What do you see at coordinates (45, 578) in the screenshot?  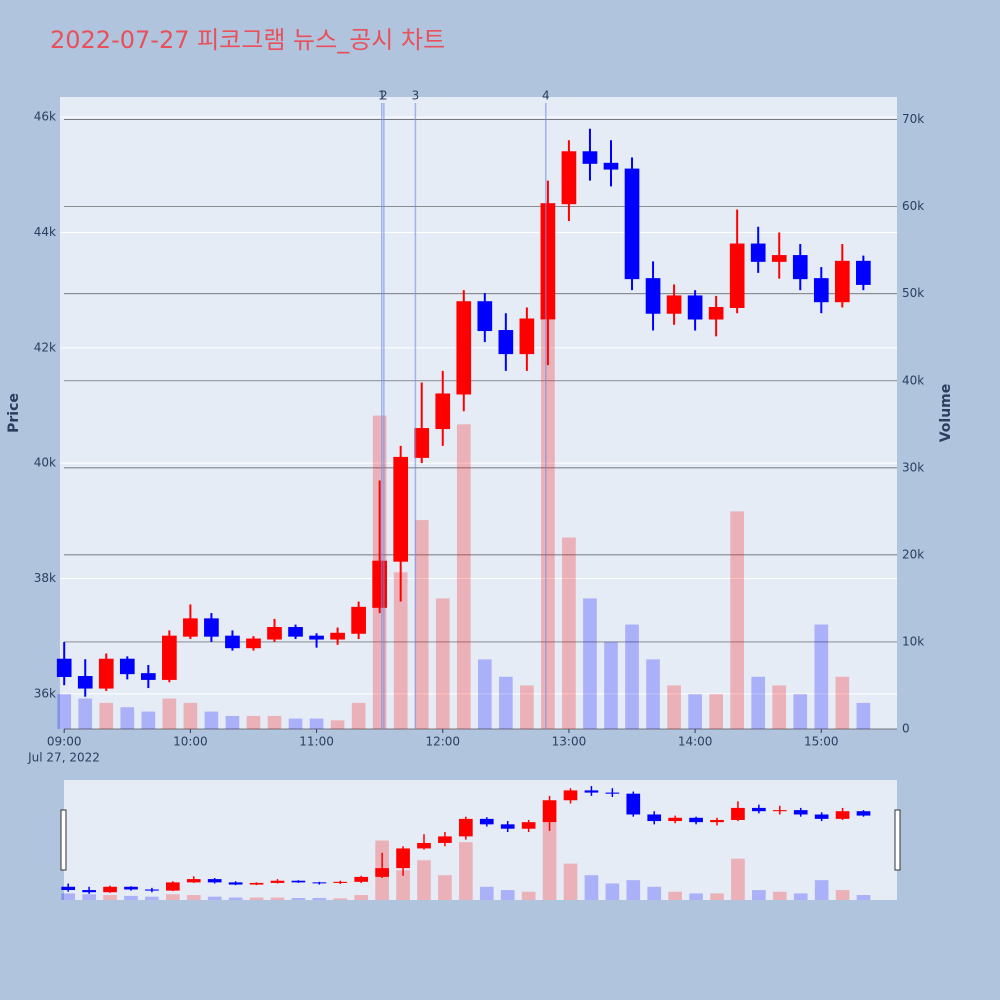 I see `y-tick-label: 38k` at bounding box center [45, 578].